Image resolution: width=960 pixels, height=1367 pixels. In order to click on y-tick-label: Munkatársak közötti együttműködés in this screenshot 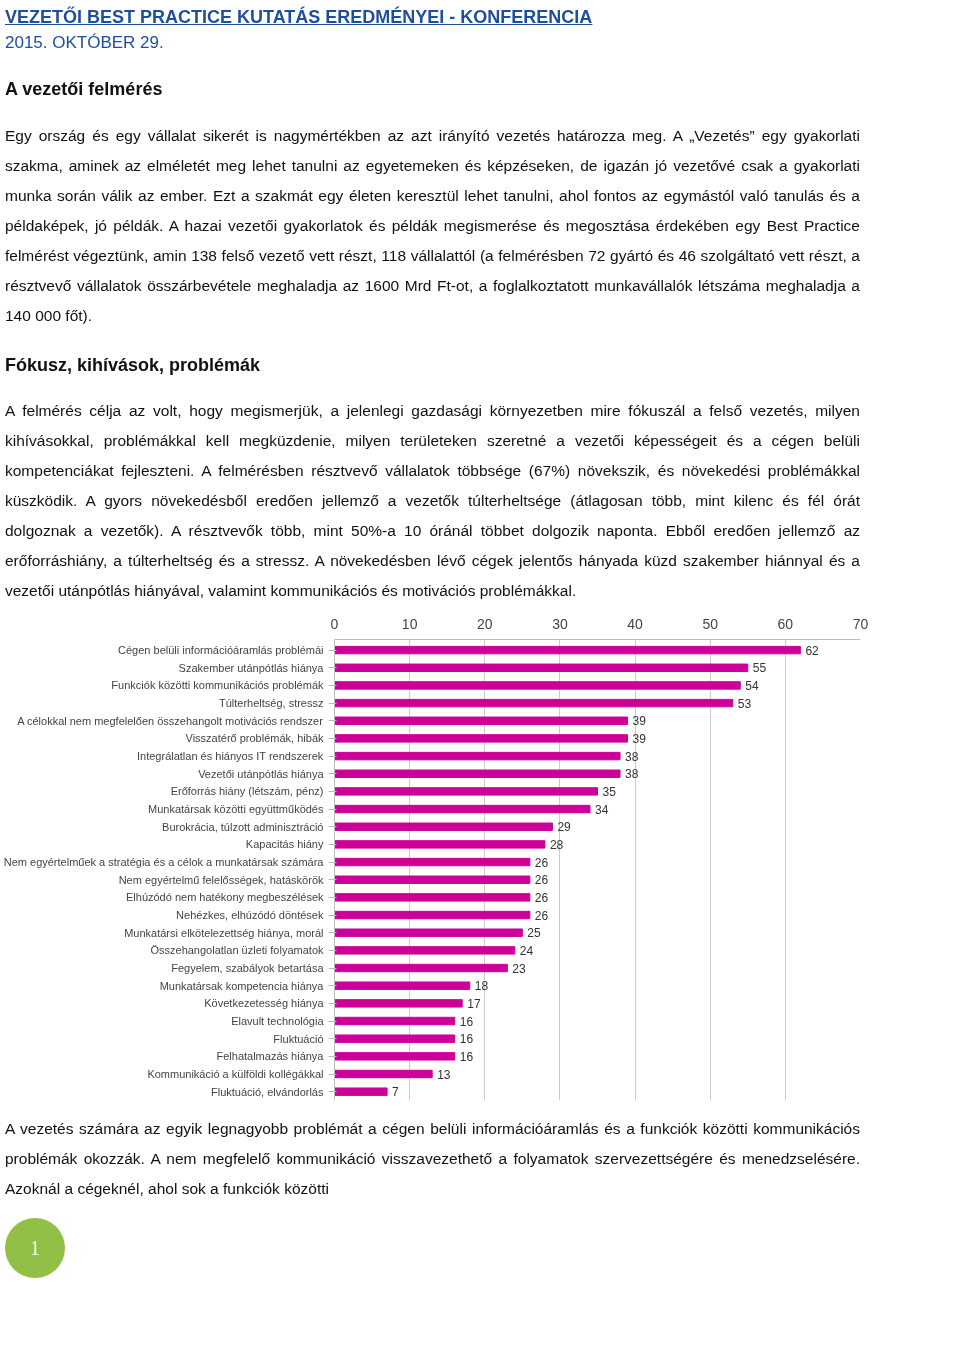, I will do `click(236, 809)`.